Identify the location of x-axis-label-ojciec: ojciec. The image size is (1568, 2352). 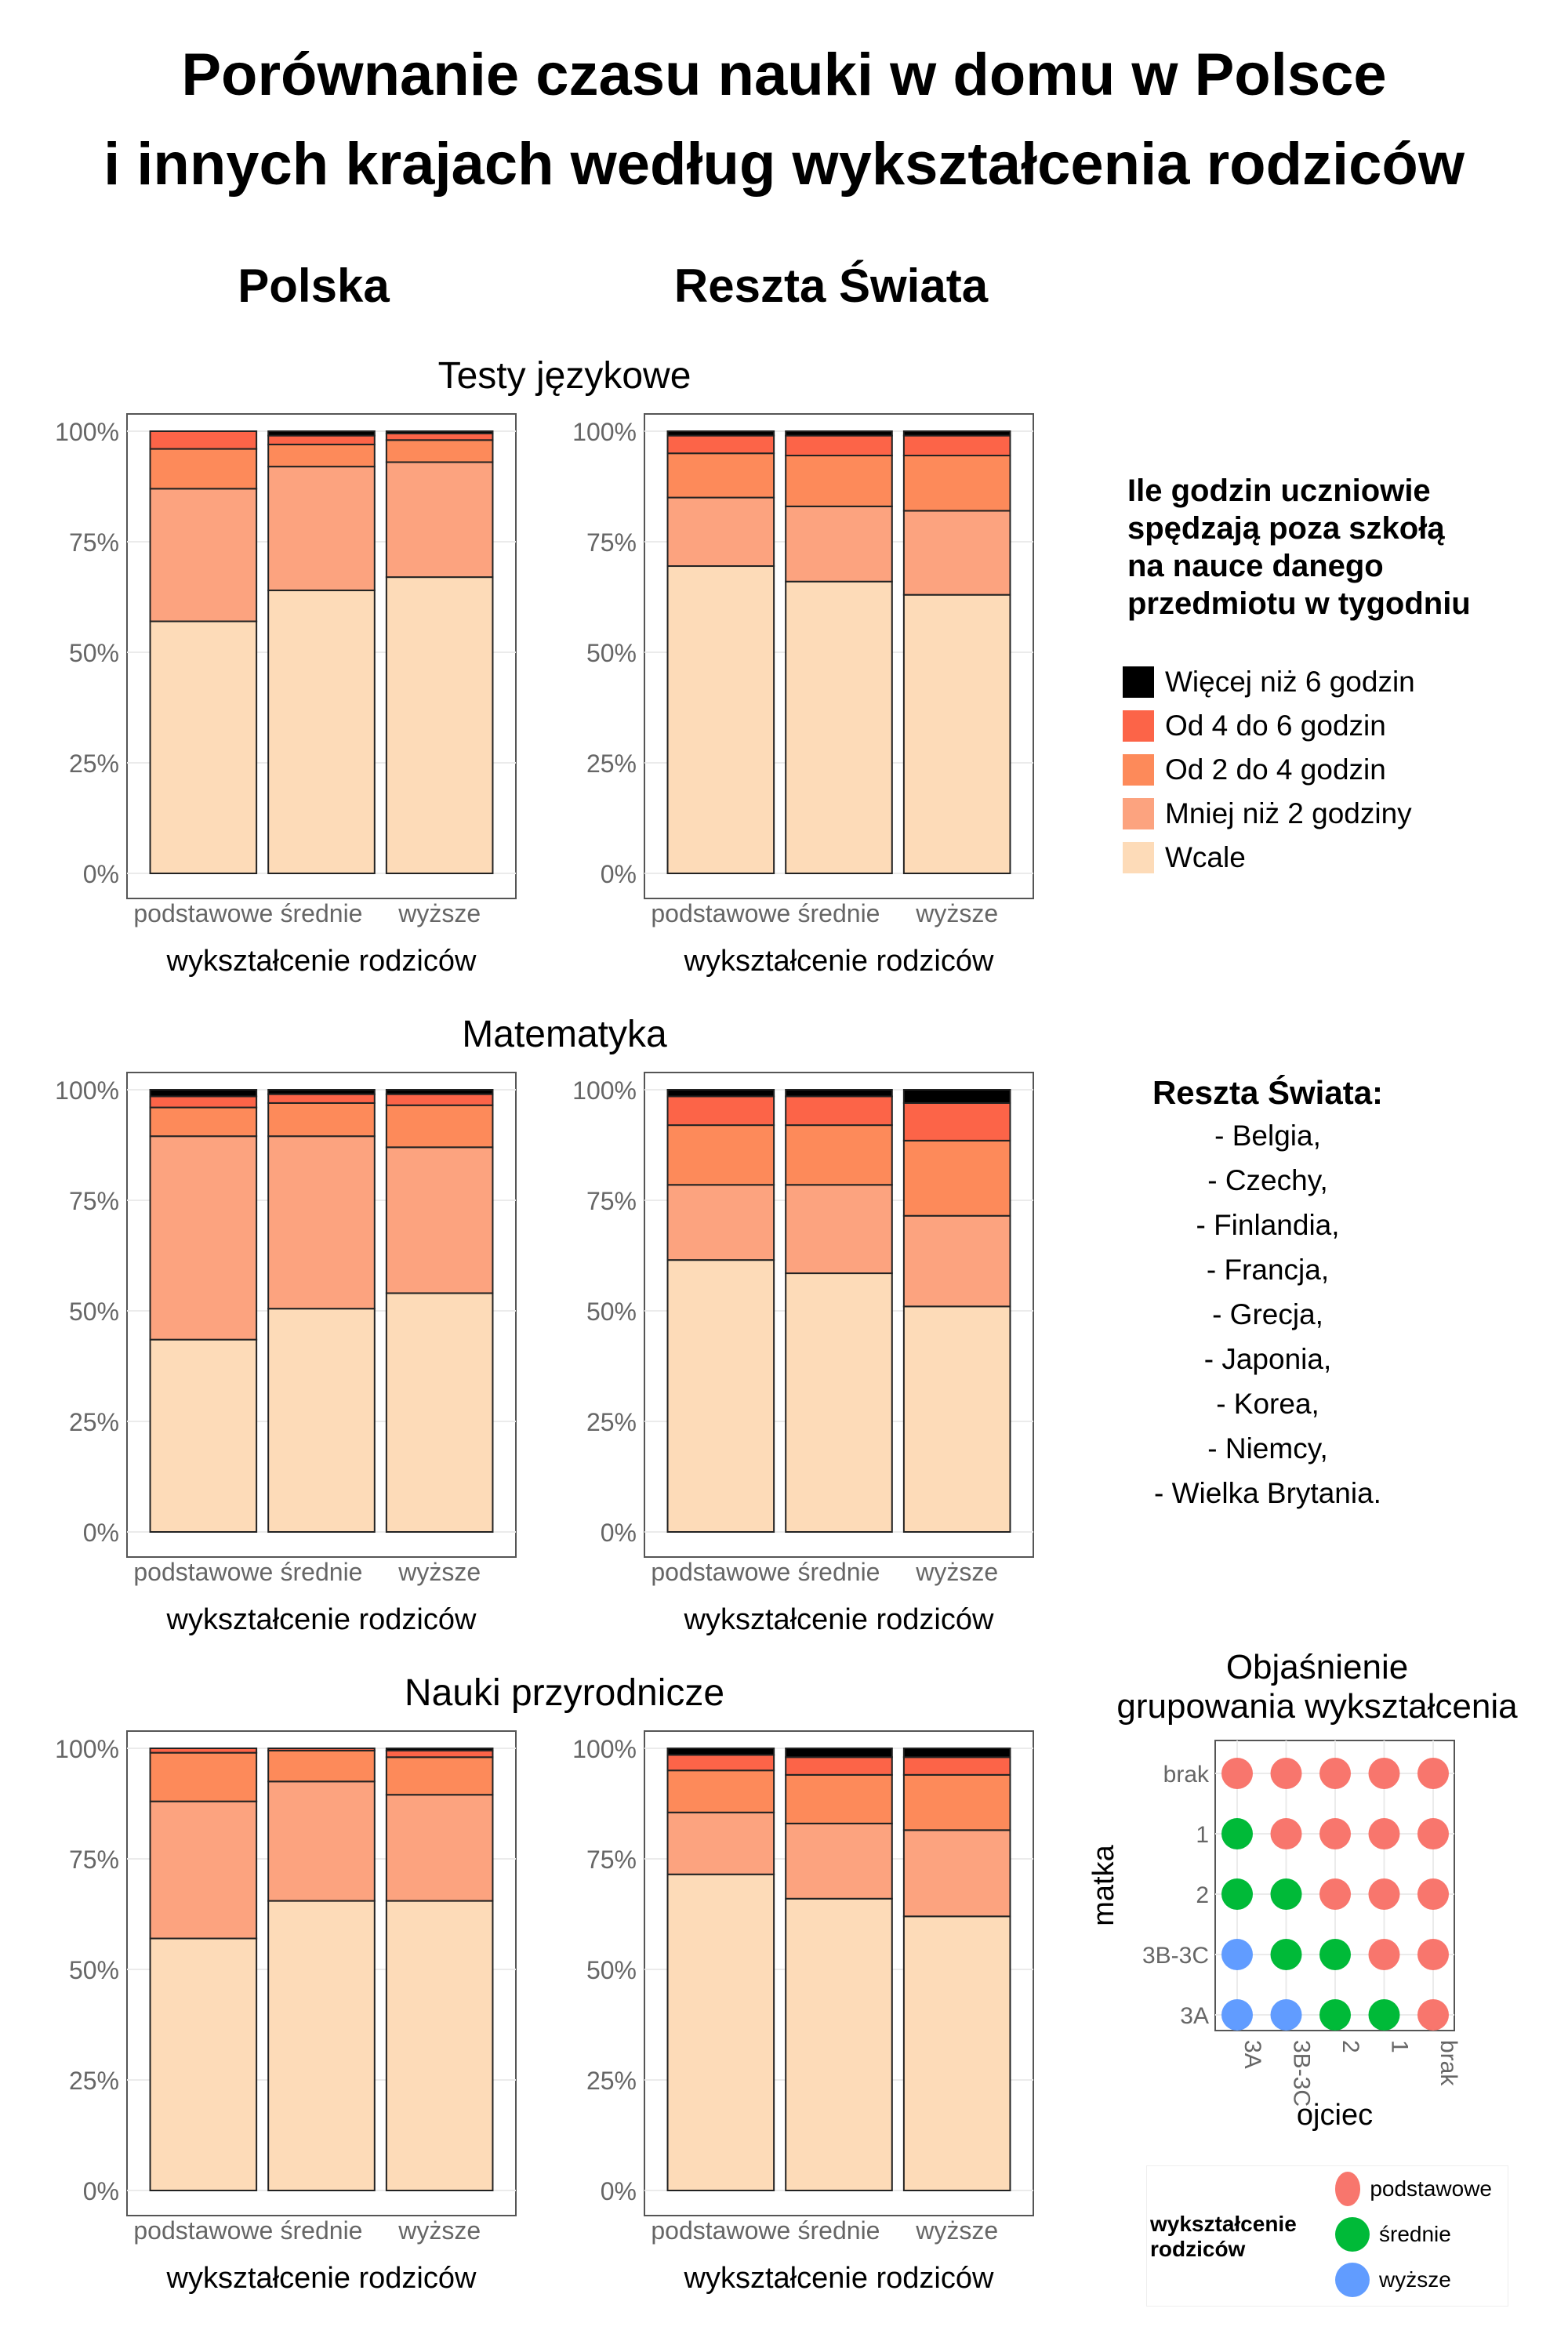
(1335, 2115).